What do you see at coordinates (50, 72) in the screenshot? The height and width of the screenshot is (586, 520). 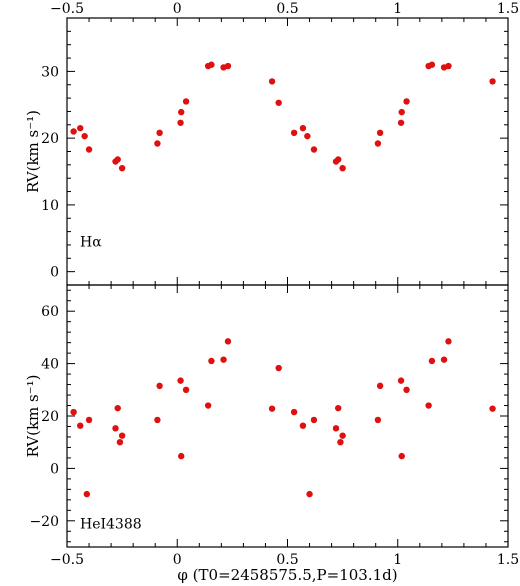 I see `y-tick-label: 30` at bounding box center [50, 72].